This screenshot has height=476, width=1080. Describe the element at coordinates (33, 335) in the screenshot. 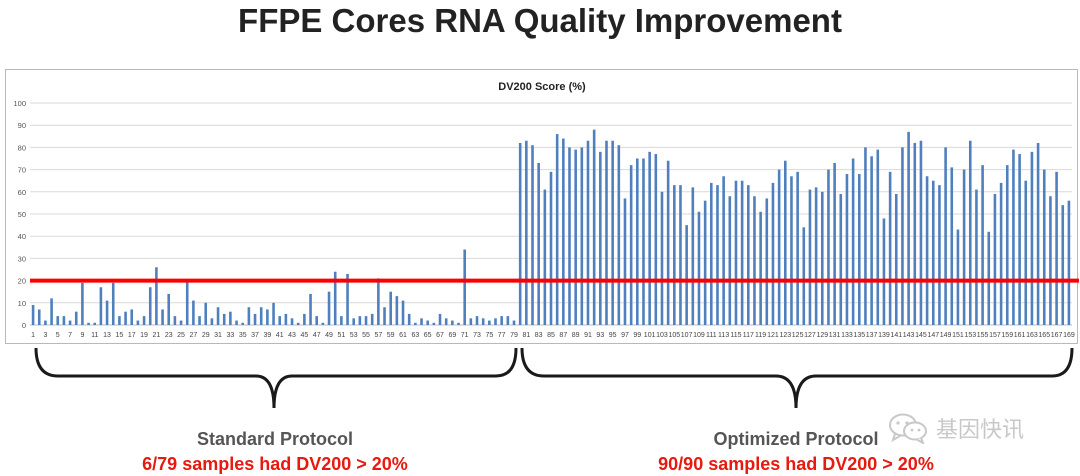

I see `x-tick-label: 1` at that location.